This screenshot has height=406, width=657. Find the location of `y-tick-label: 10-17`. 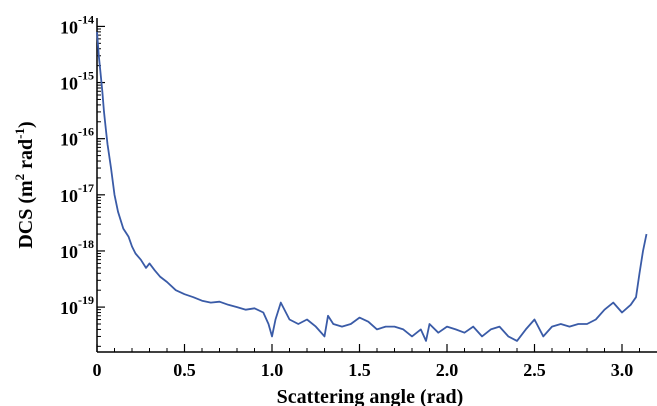

y-tick-label: 10-17 is located at coordinates (77, 193).